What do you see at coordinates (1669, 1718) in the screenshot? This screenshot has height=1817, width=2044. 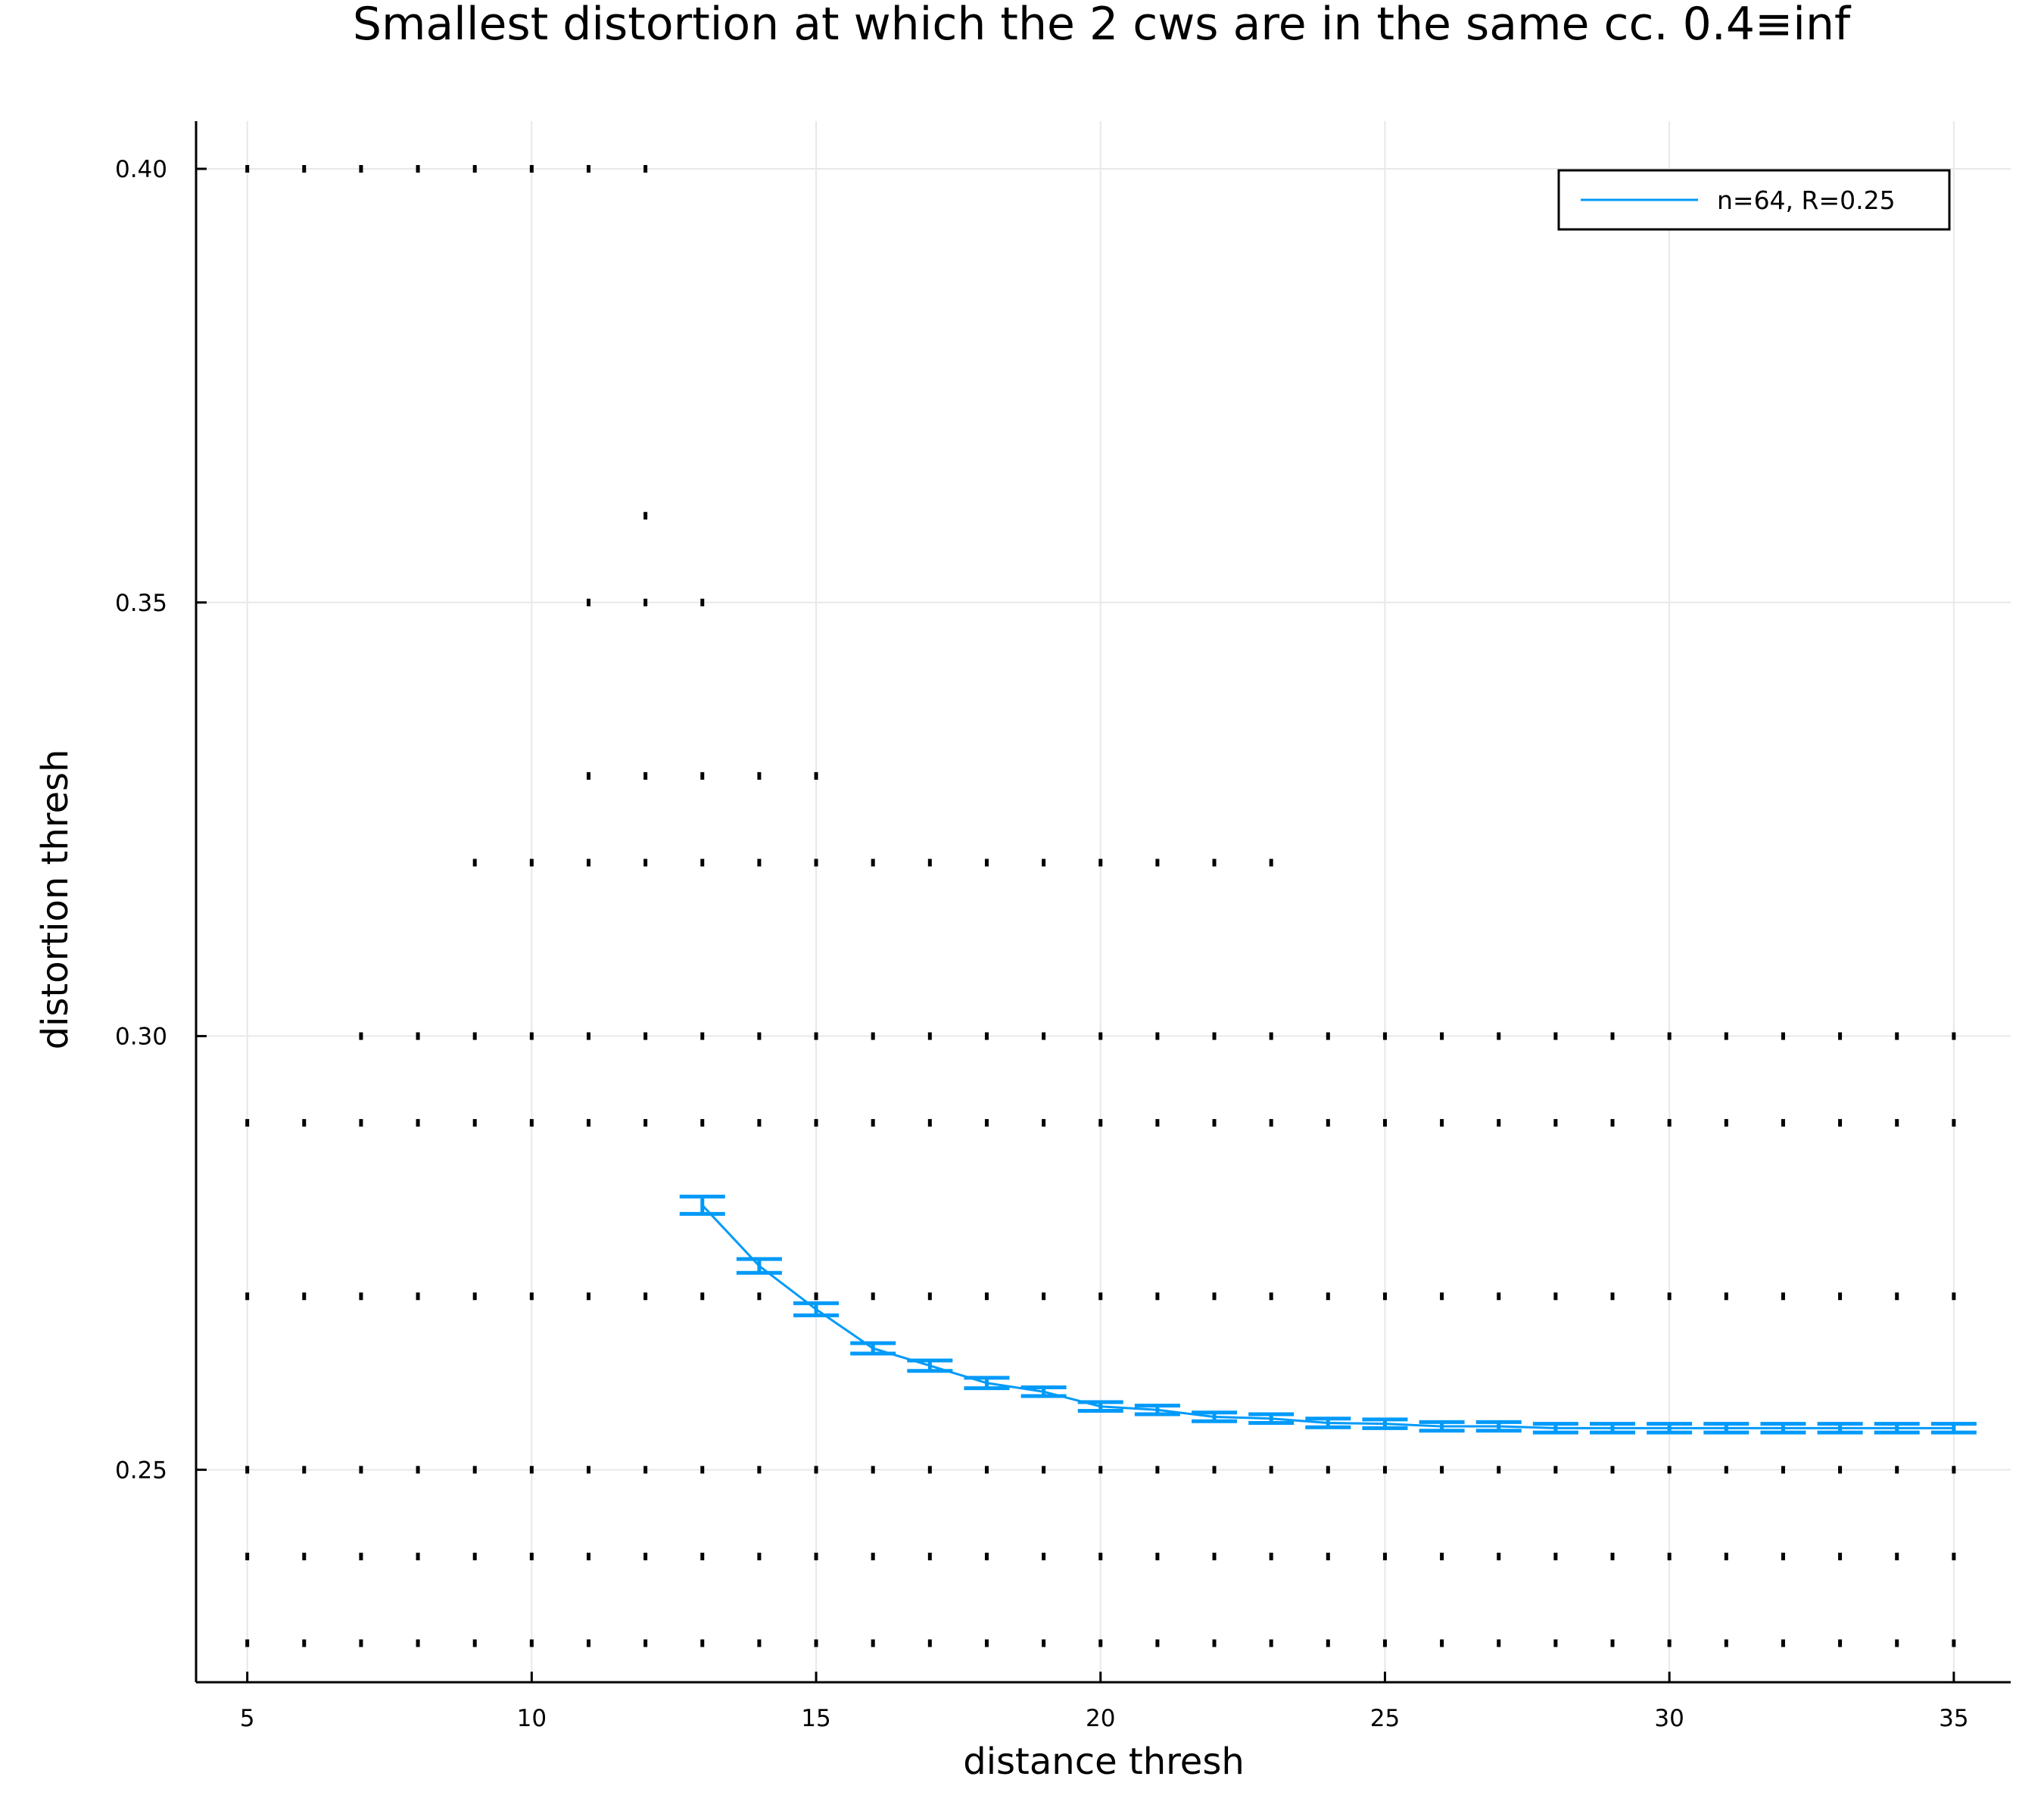 I see `x-tick-label: 30` at bounding box center [1669, 1718].